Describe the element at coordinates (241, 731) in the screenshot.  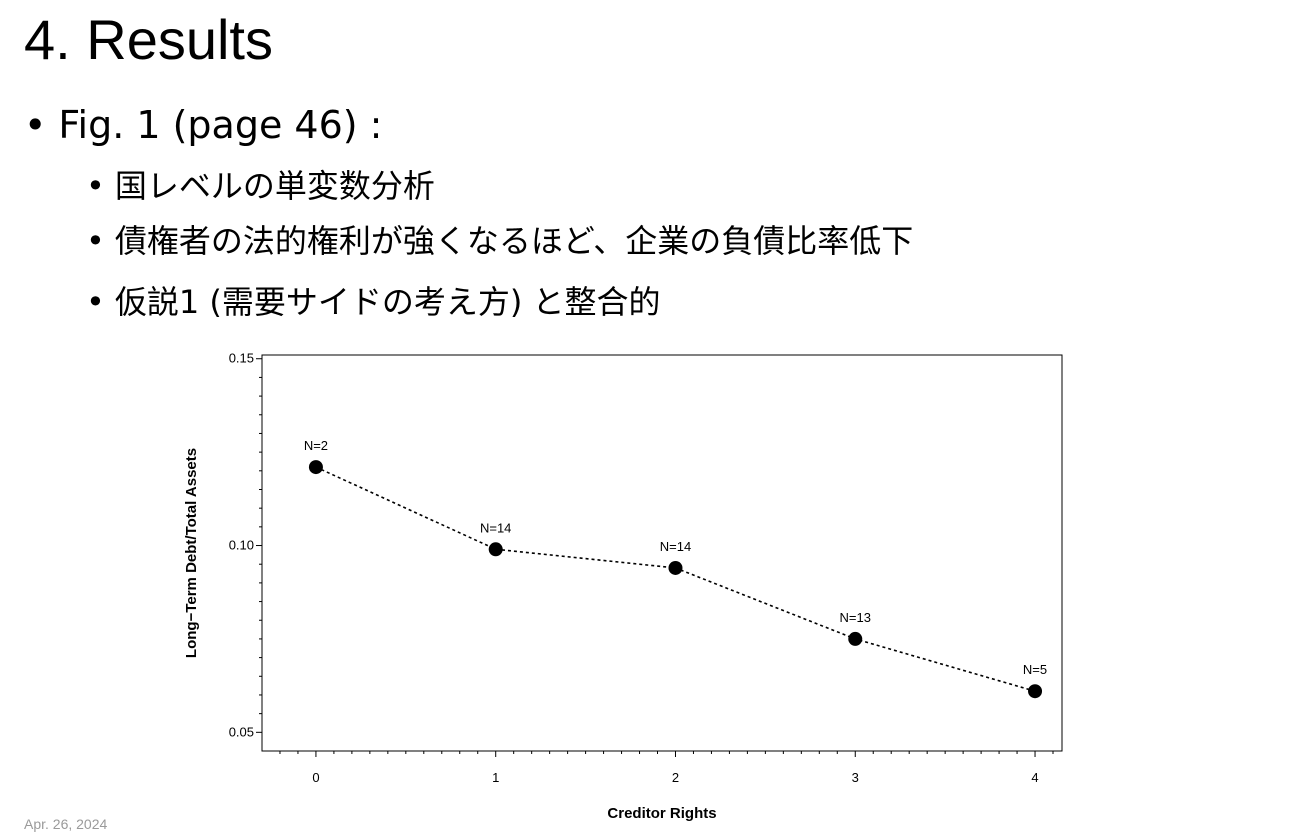
I see `y-tick-label: 0.05` at that location.